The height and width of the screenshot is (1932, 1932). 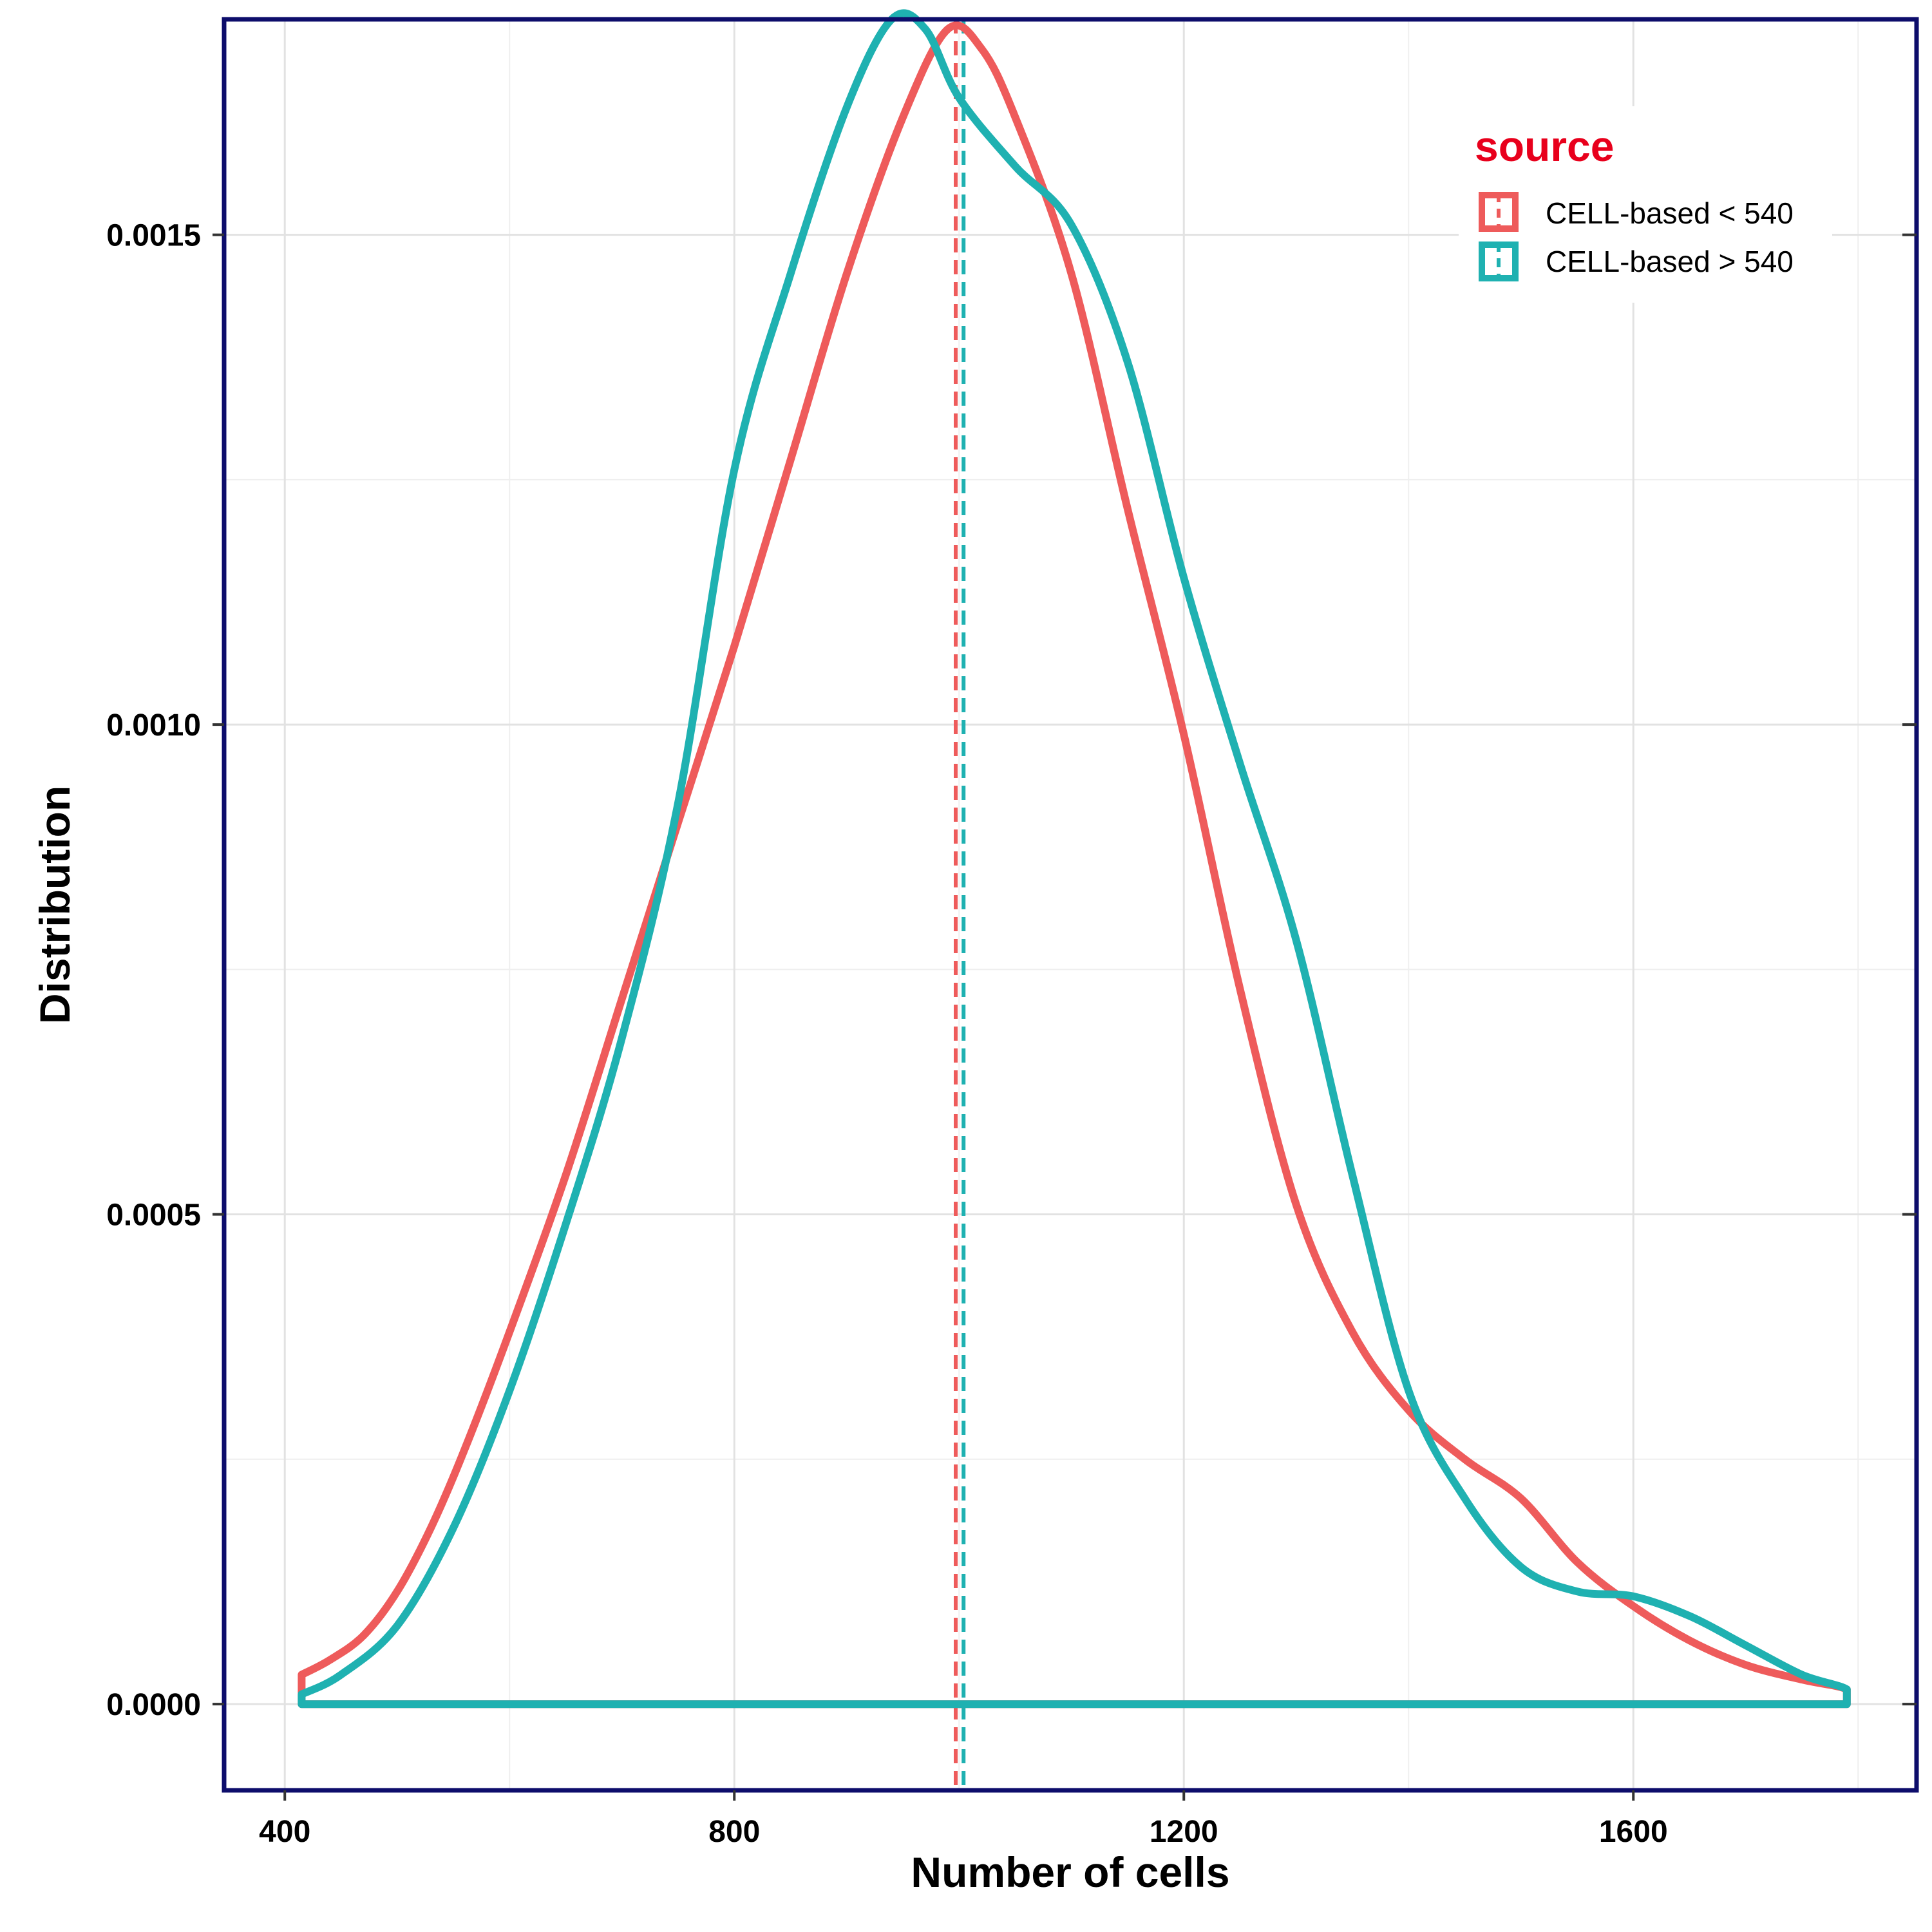 I want to click on legend-label-teal: CELL-based > 540, so click(x=1670, y=261).